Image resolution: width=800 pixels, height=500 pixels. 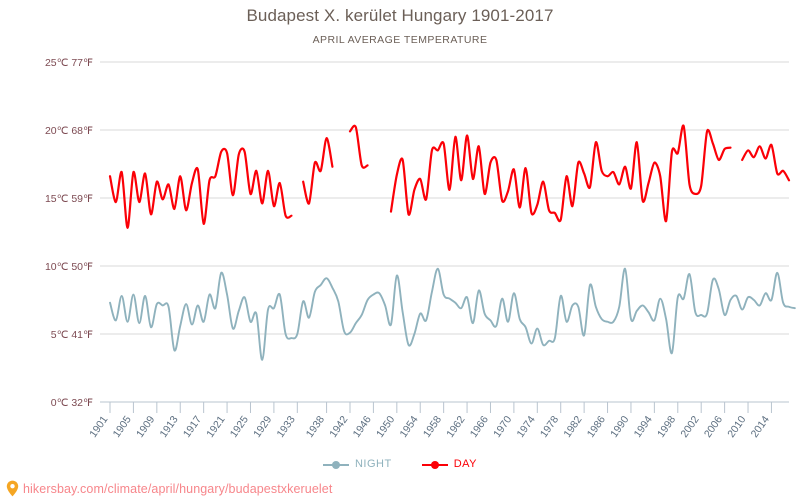 I want to click on y-axis-tick-labels: 0℃ 32℉ 5℃ 41℉ 10℃ 50℉ 15℃ 59℉ 20℃ 68℉ 25℃ 77℉, so click(x=69, y=233).